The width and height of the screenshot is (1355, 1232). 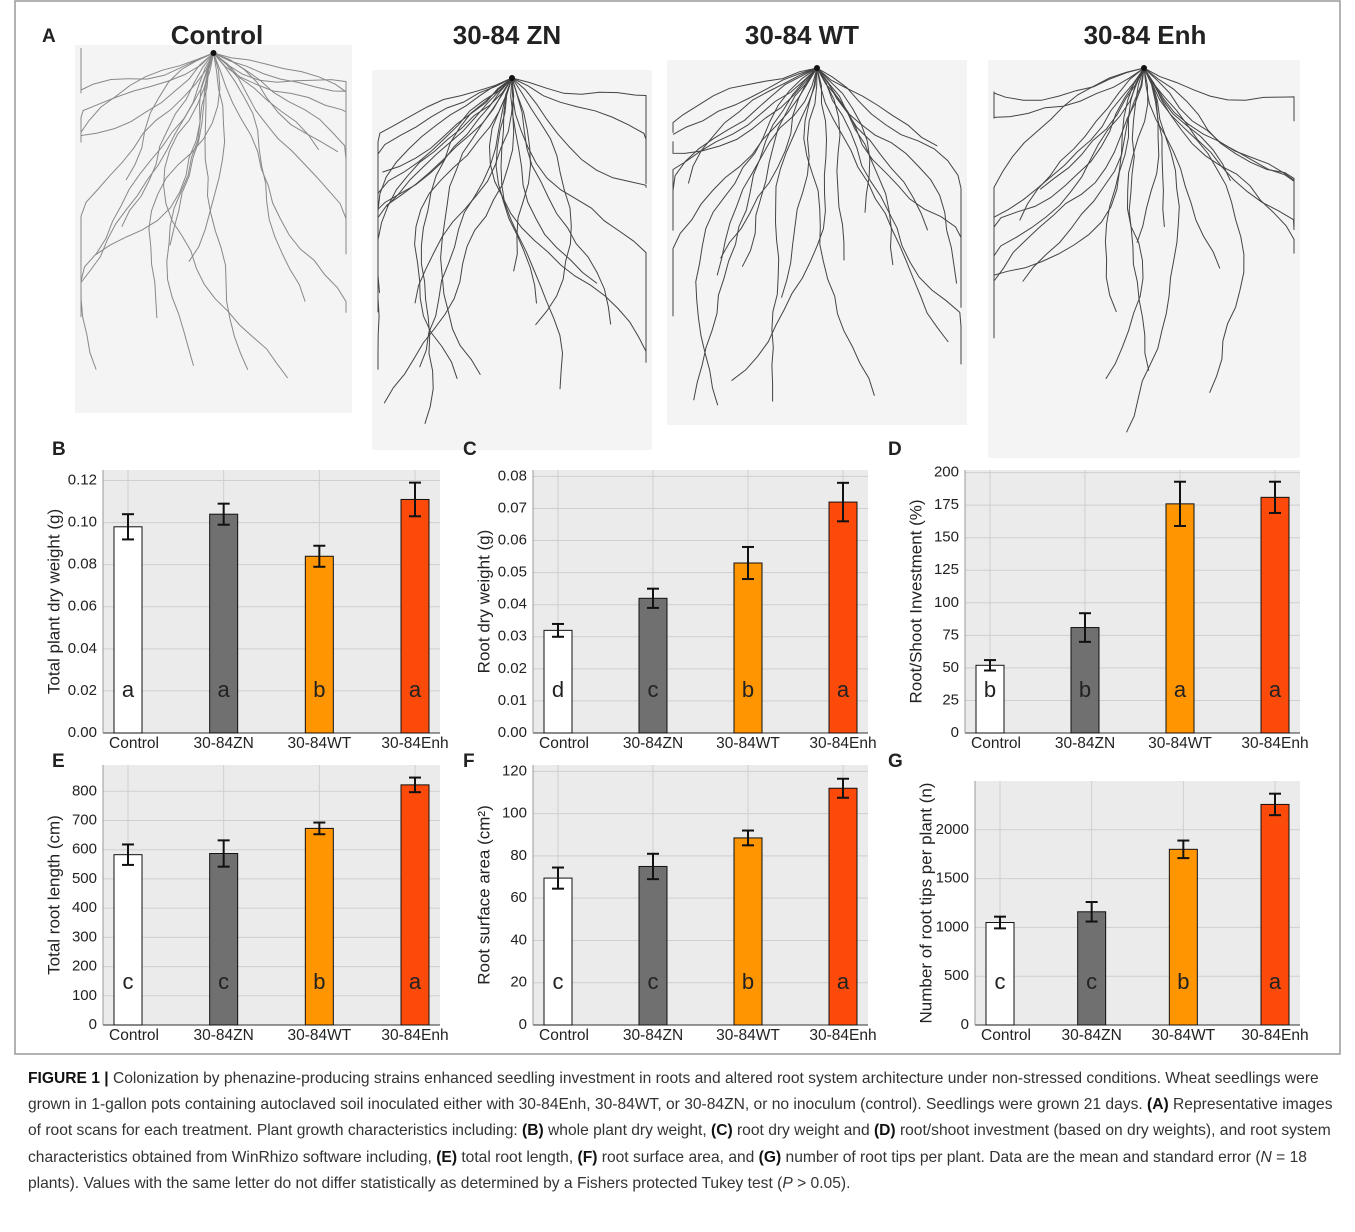 I want to click on y-tick-label: 0.10, so click(x=82, y=522).